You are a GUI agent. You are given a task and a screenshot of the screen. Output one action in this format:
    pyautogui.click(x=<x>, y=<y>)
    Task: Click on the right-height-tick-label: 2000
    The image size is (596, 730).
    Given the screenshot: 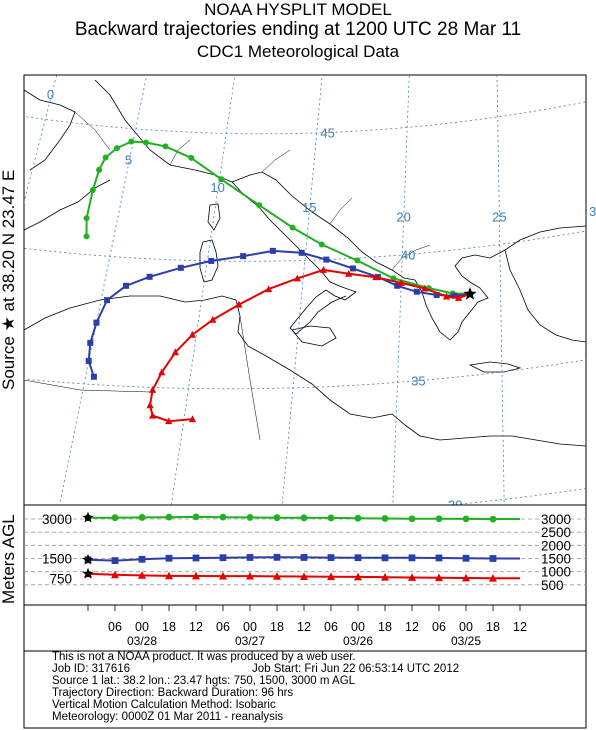 What is the action you would take?
    pyautogui.click(x=556, y=545)
    